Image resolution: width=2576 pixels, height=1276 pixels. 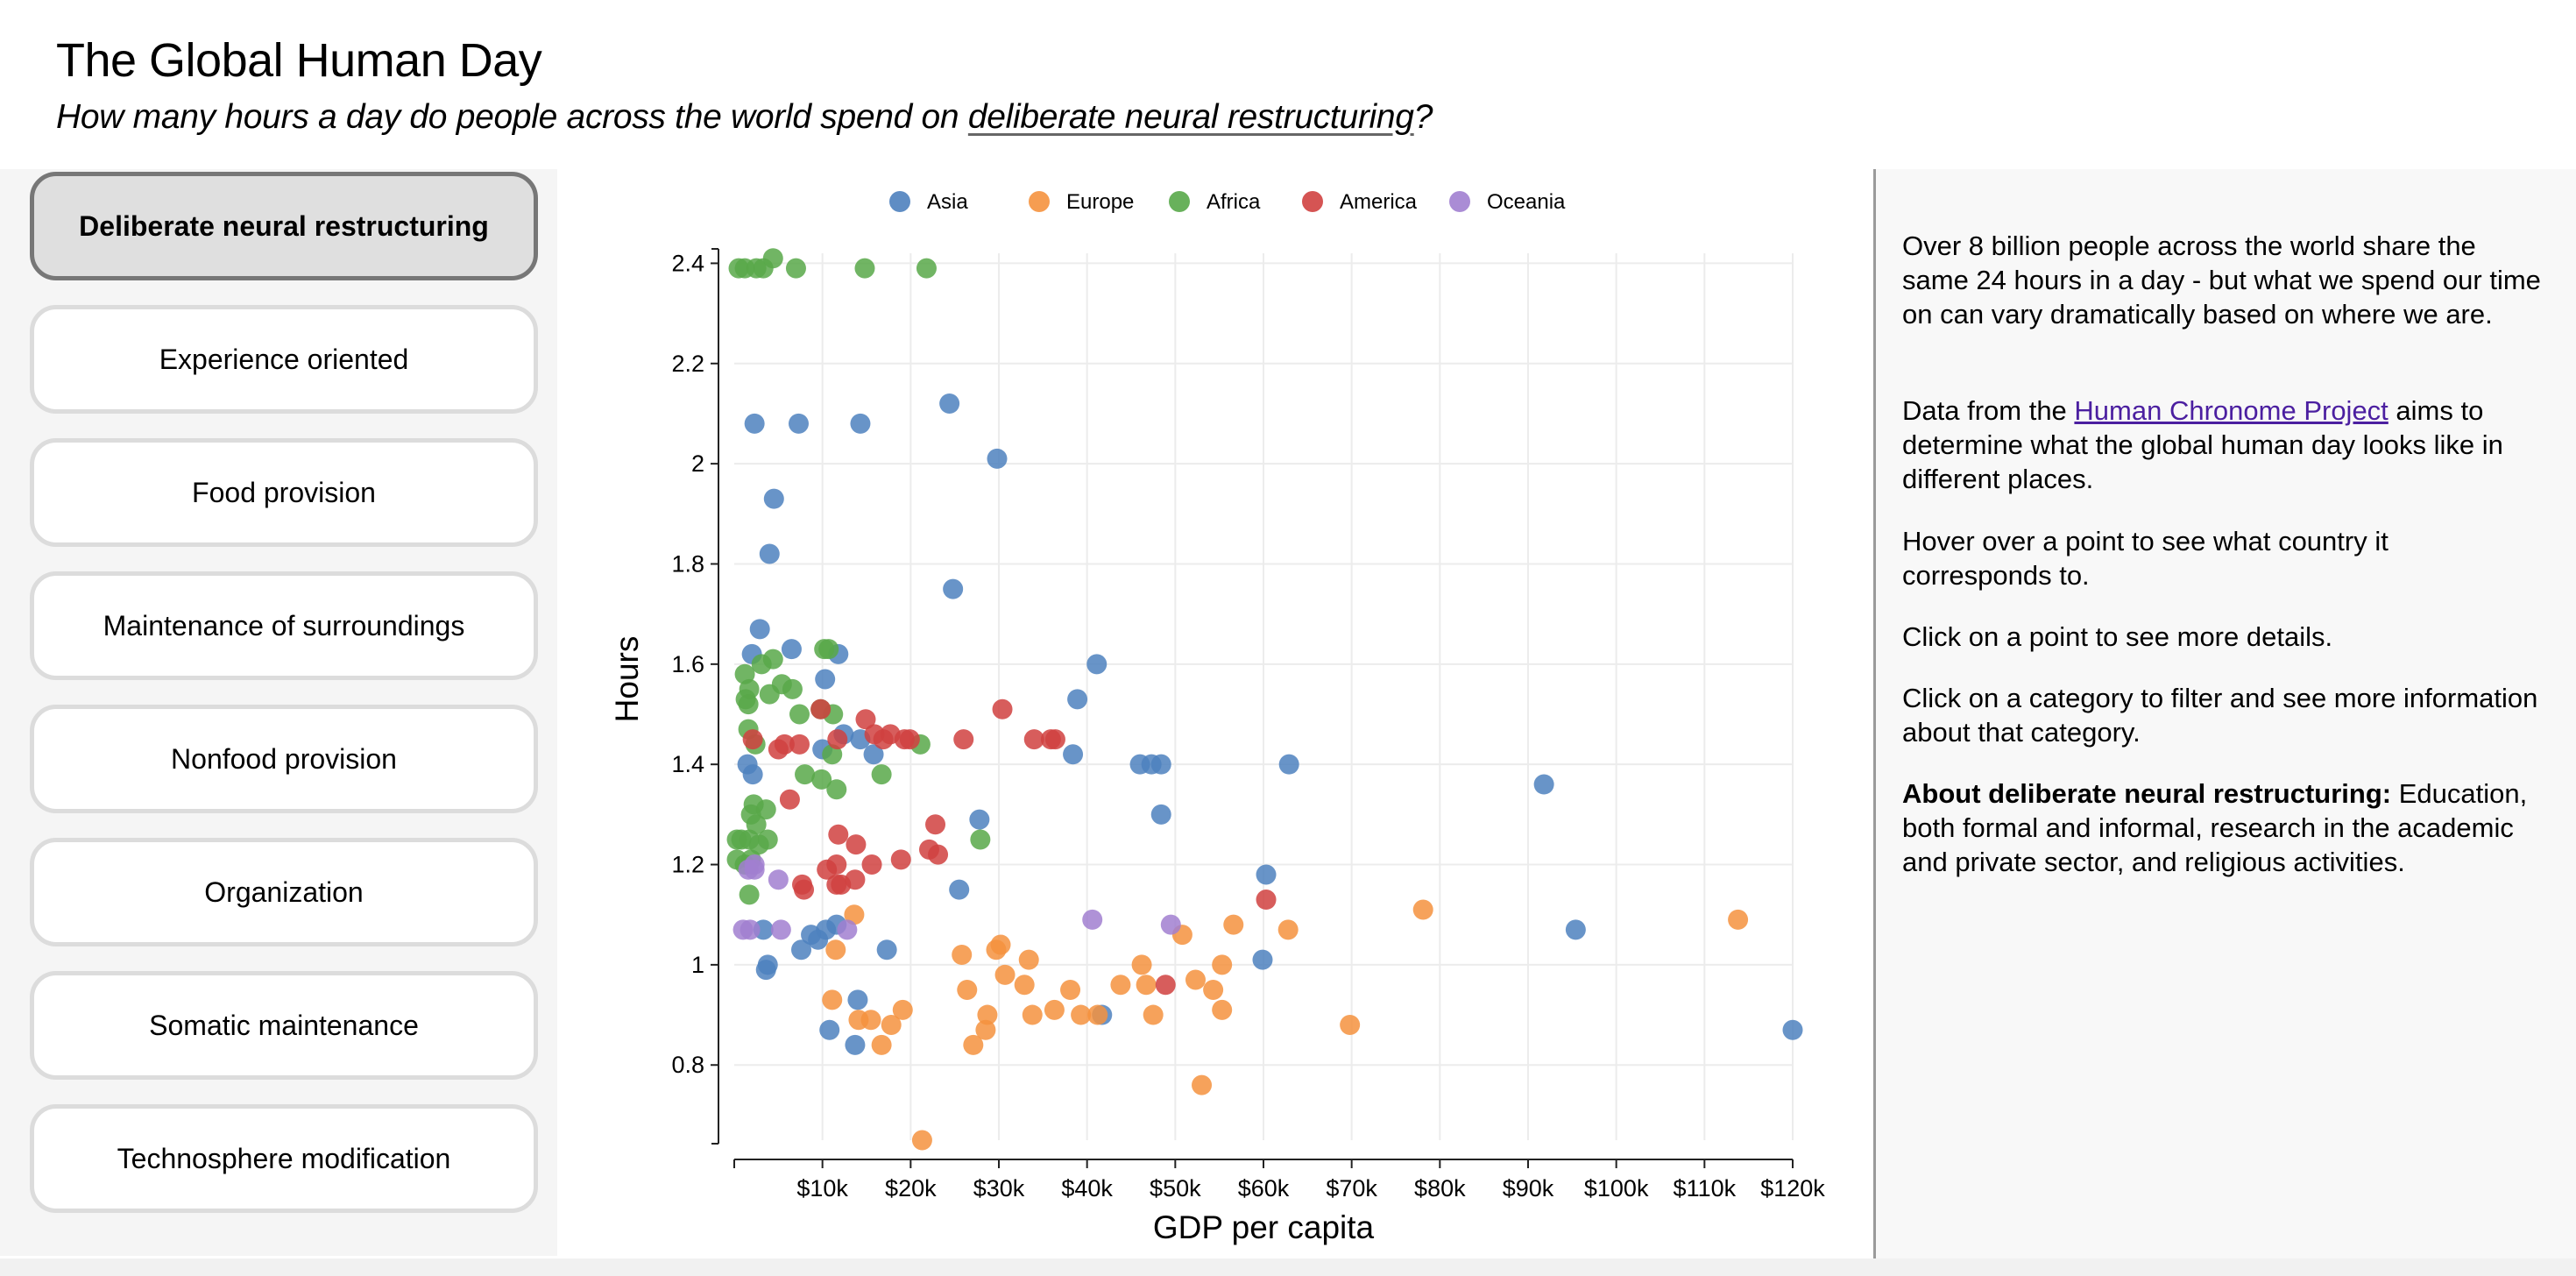 What do you see at coordinates (284, 492) in the screenshot?
I see `category-button-food-provision: Food provision` at bounding box center [284, 492].